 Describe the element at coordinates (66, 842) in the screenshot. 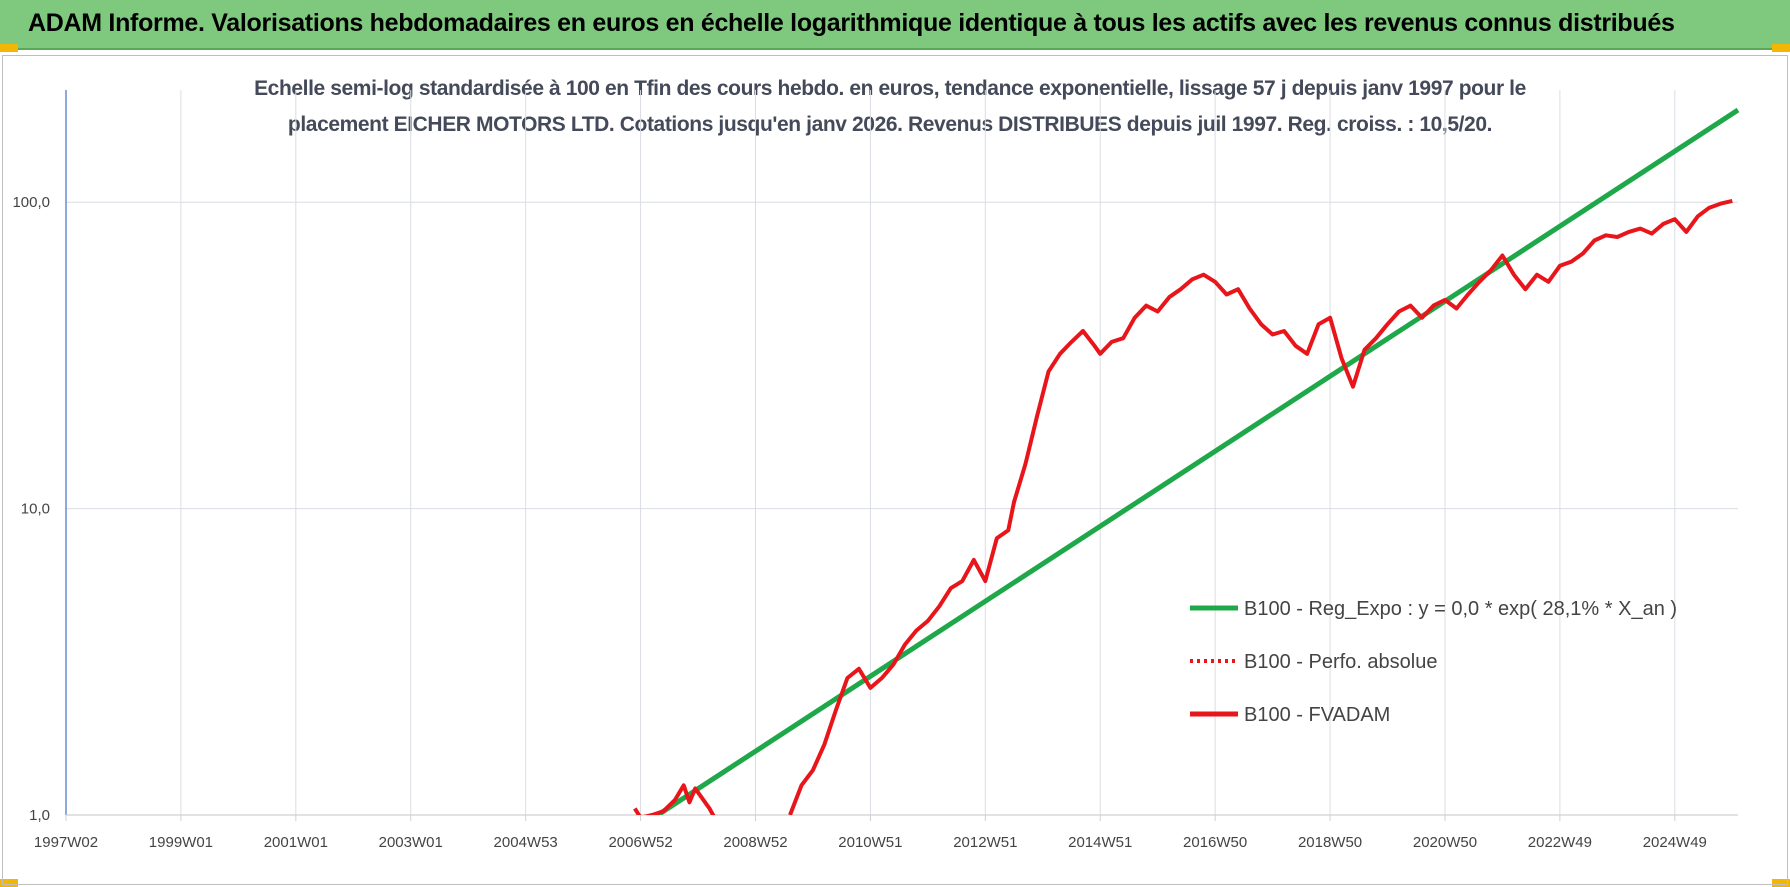

I see `x-tick-label: 1997W02` at that location.